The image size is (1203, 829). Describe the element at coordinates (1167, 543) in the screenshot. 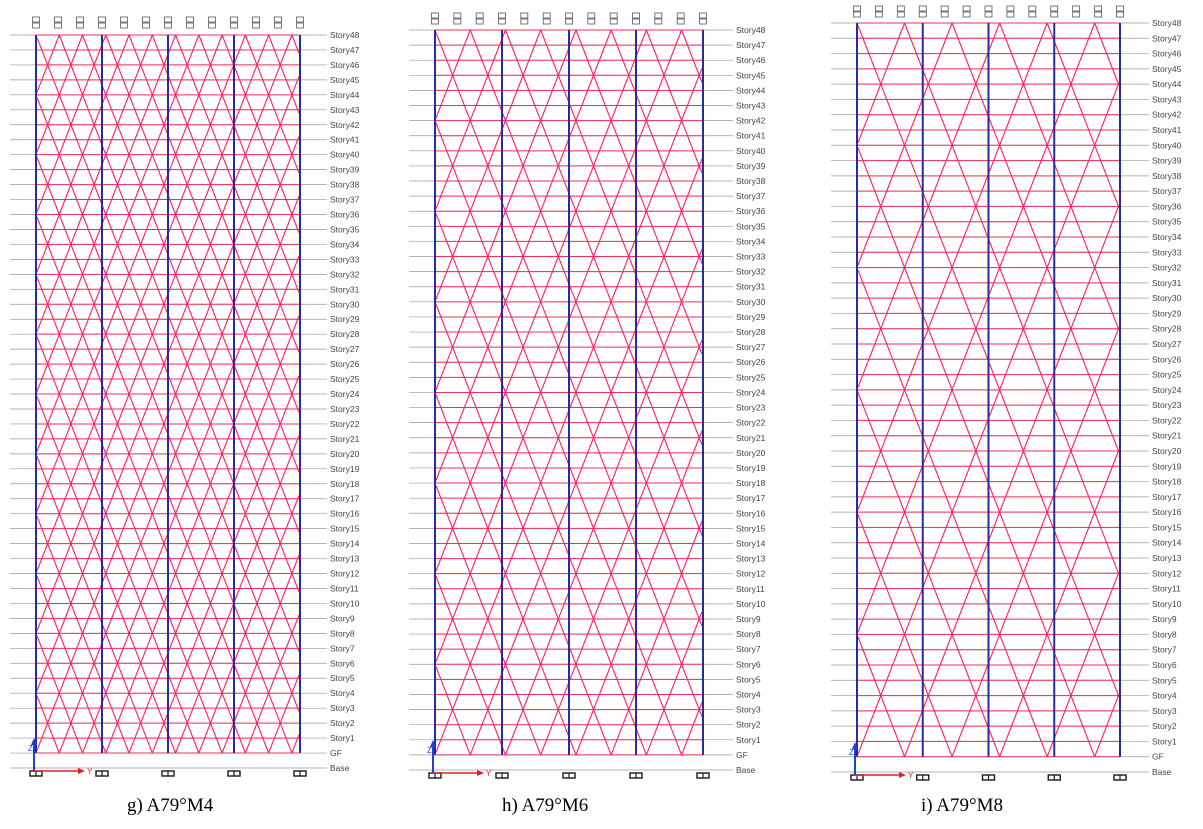

I see `story-label: Story14` at that location.